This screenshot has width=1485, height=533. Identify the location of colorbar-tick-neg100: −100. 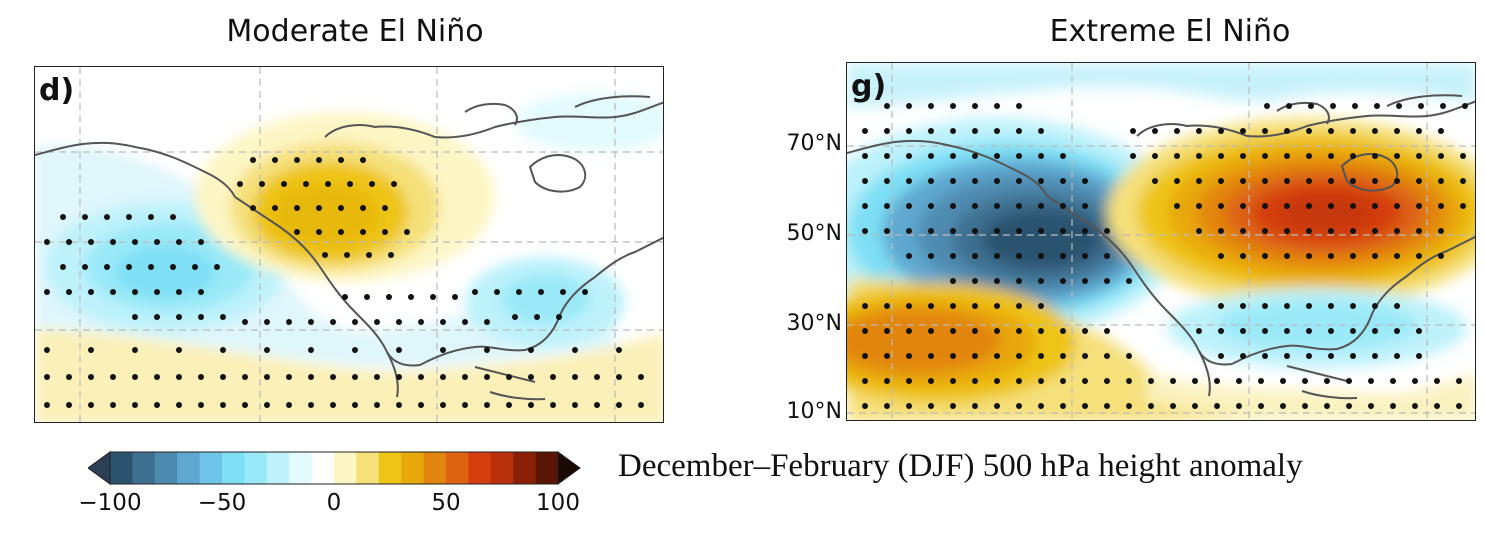
(110, 503).